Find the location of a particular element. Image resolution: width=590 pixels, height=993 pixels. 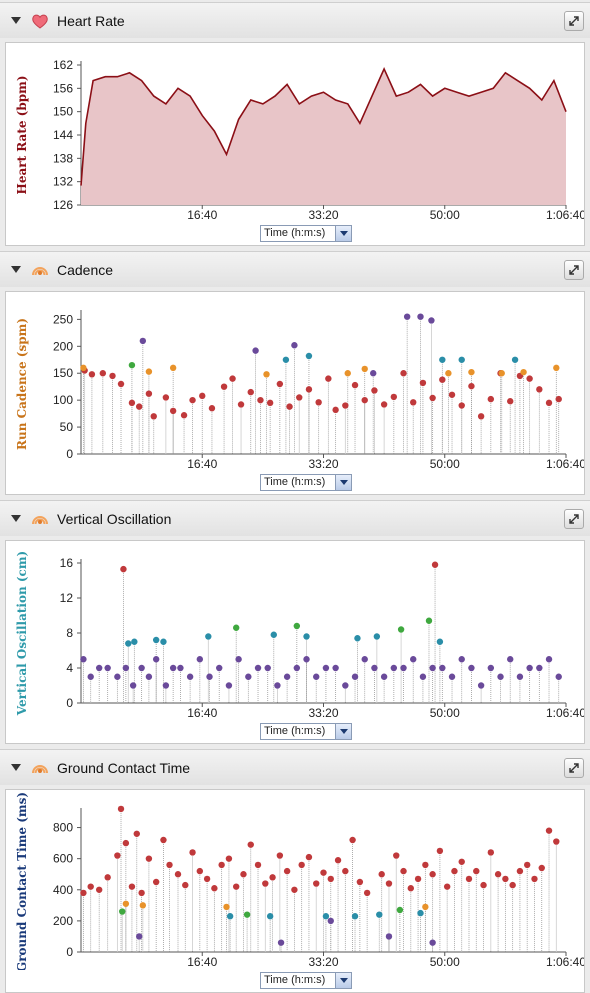

expand-icon is located at coordinates (574, 768).